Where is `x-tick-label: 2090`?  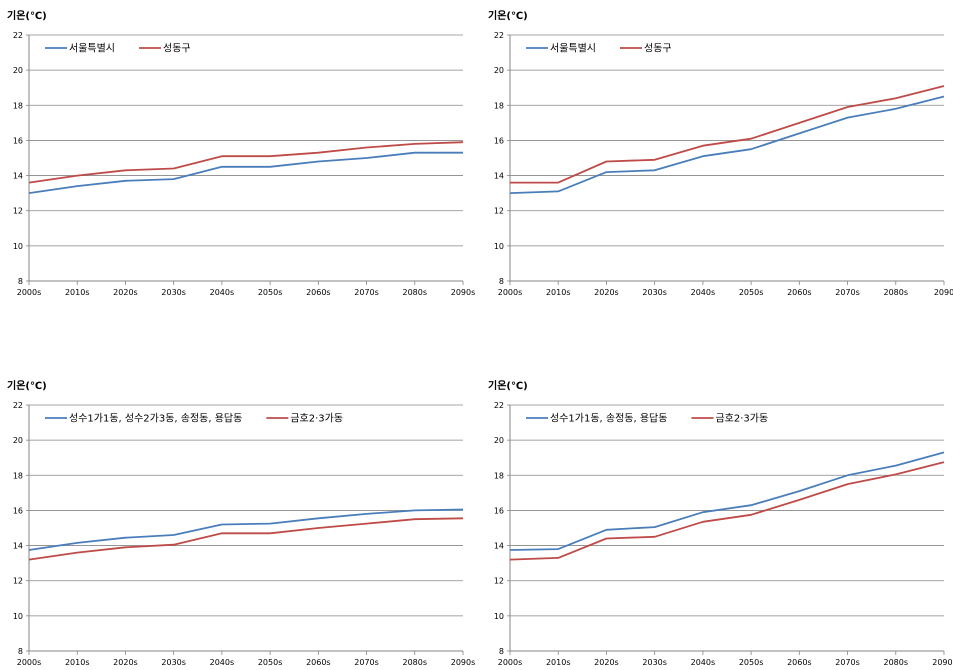
x-tick-label: 2090 is located at coordinates (943, 292).